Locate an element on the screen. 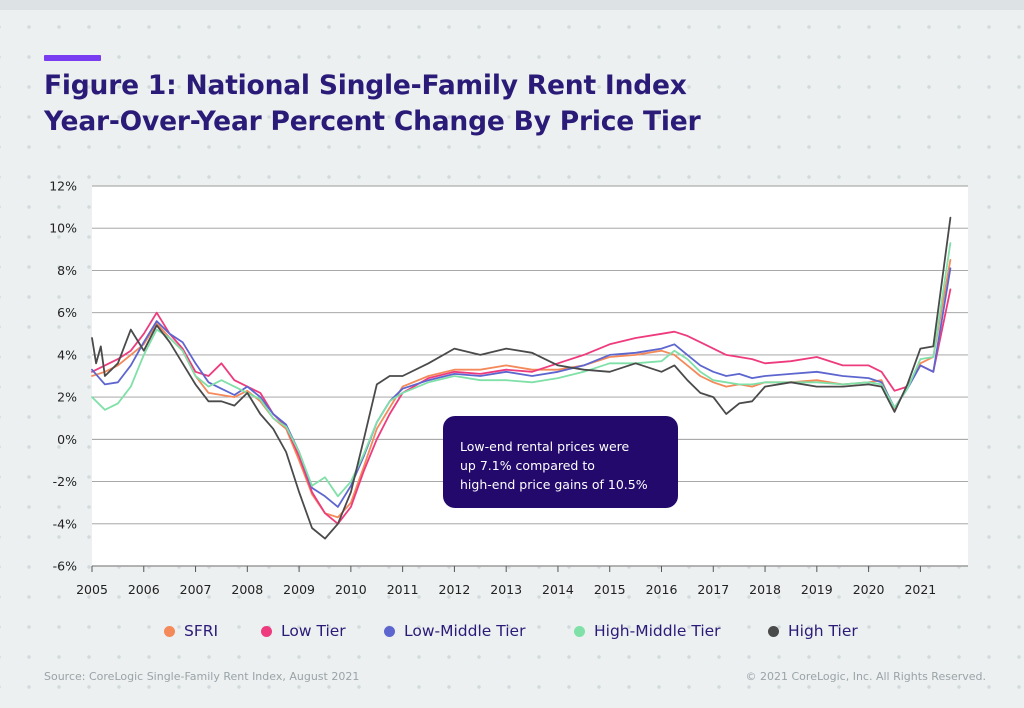 The height and width of the screenshot is (708, 1024). x-tick-label: 2007 is located at coordinates (196, 589).